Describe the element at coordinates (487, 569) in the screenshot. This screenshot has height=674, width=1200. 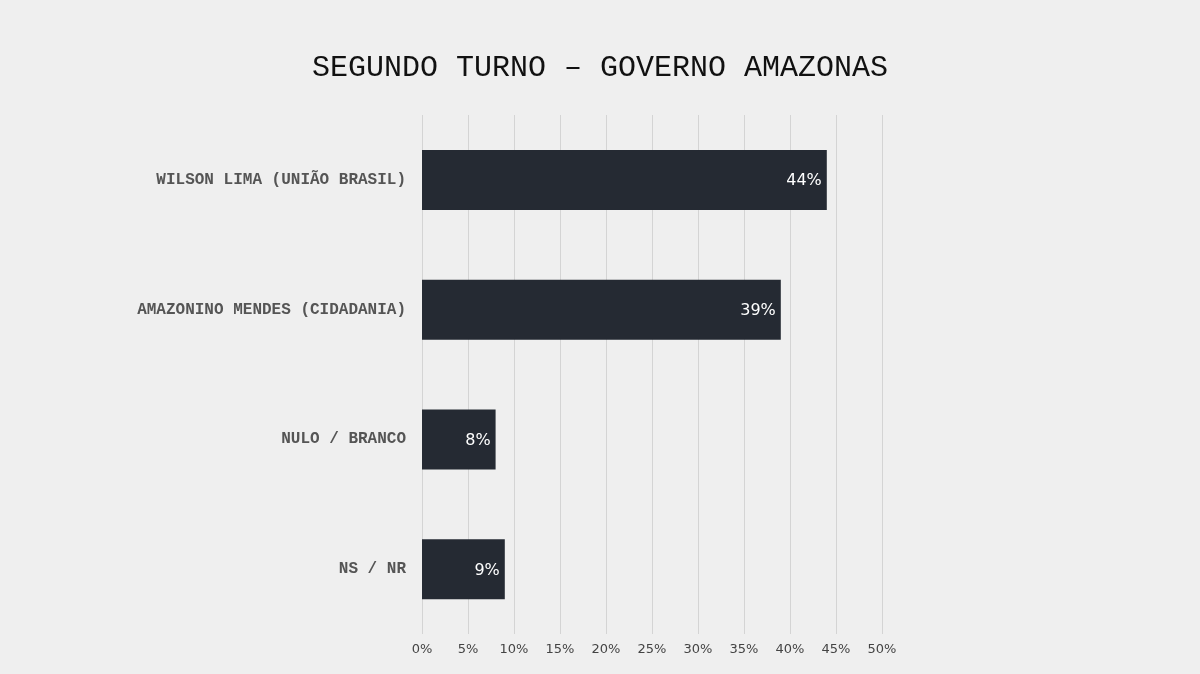
I see `data-label: 9%` at that location.